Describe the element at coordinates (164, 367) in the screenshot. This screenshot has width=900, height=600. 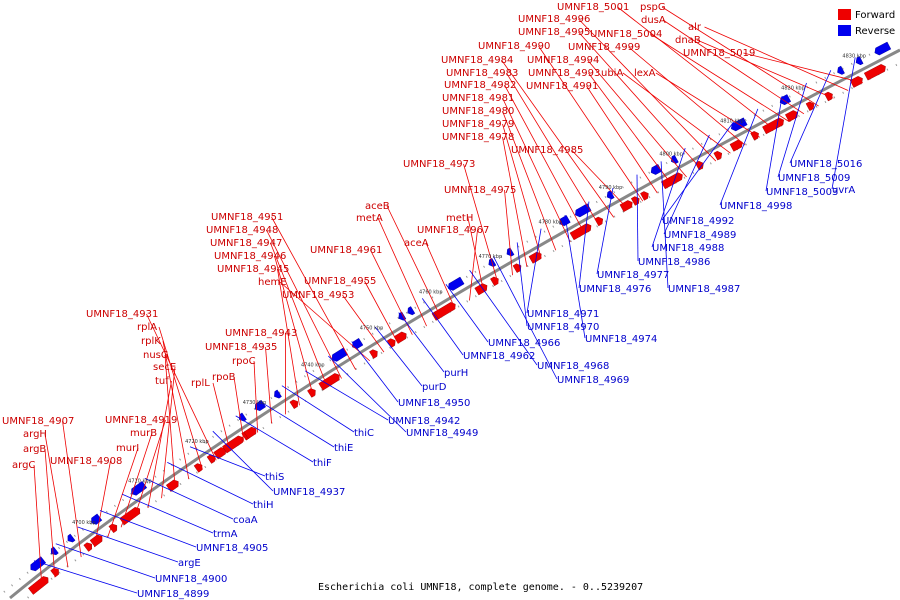
I see `forward-gene-label: secE` at that location.